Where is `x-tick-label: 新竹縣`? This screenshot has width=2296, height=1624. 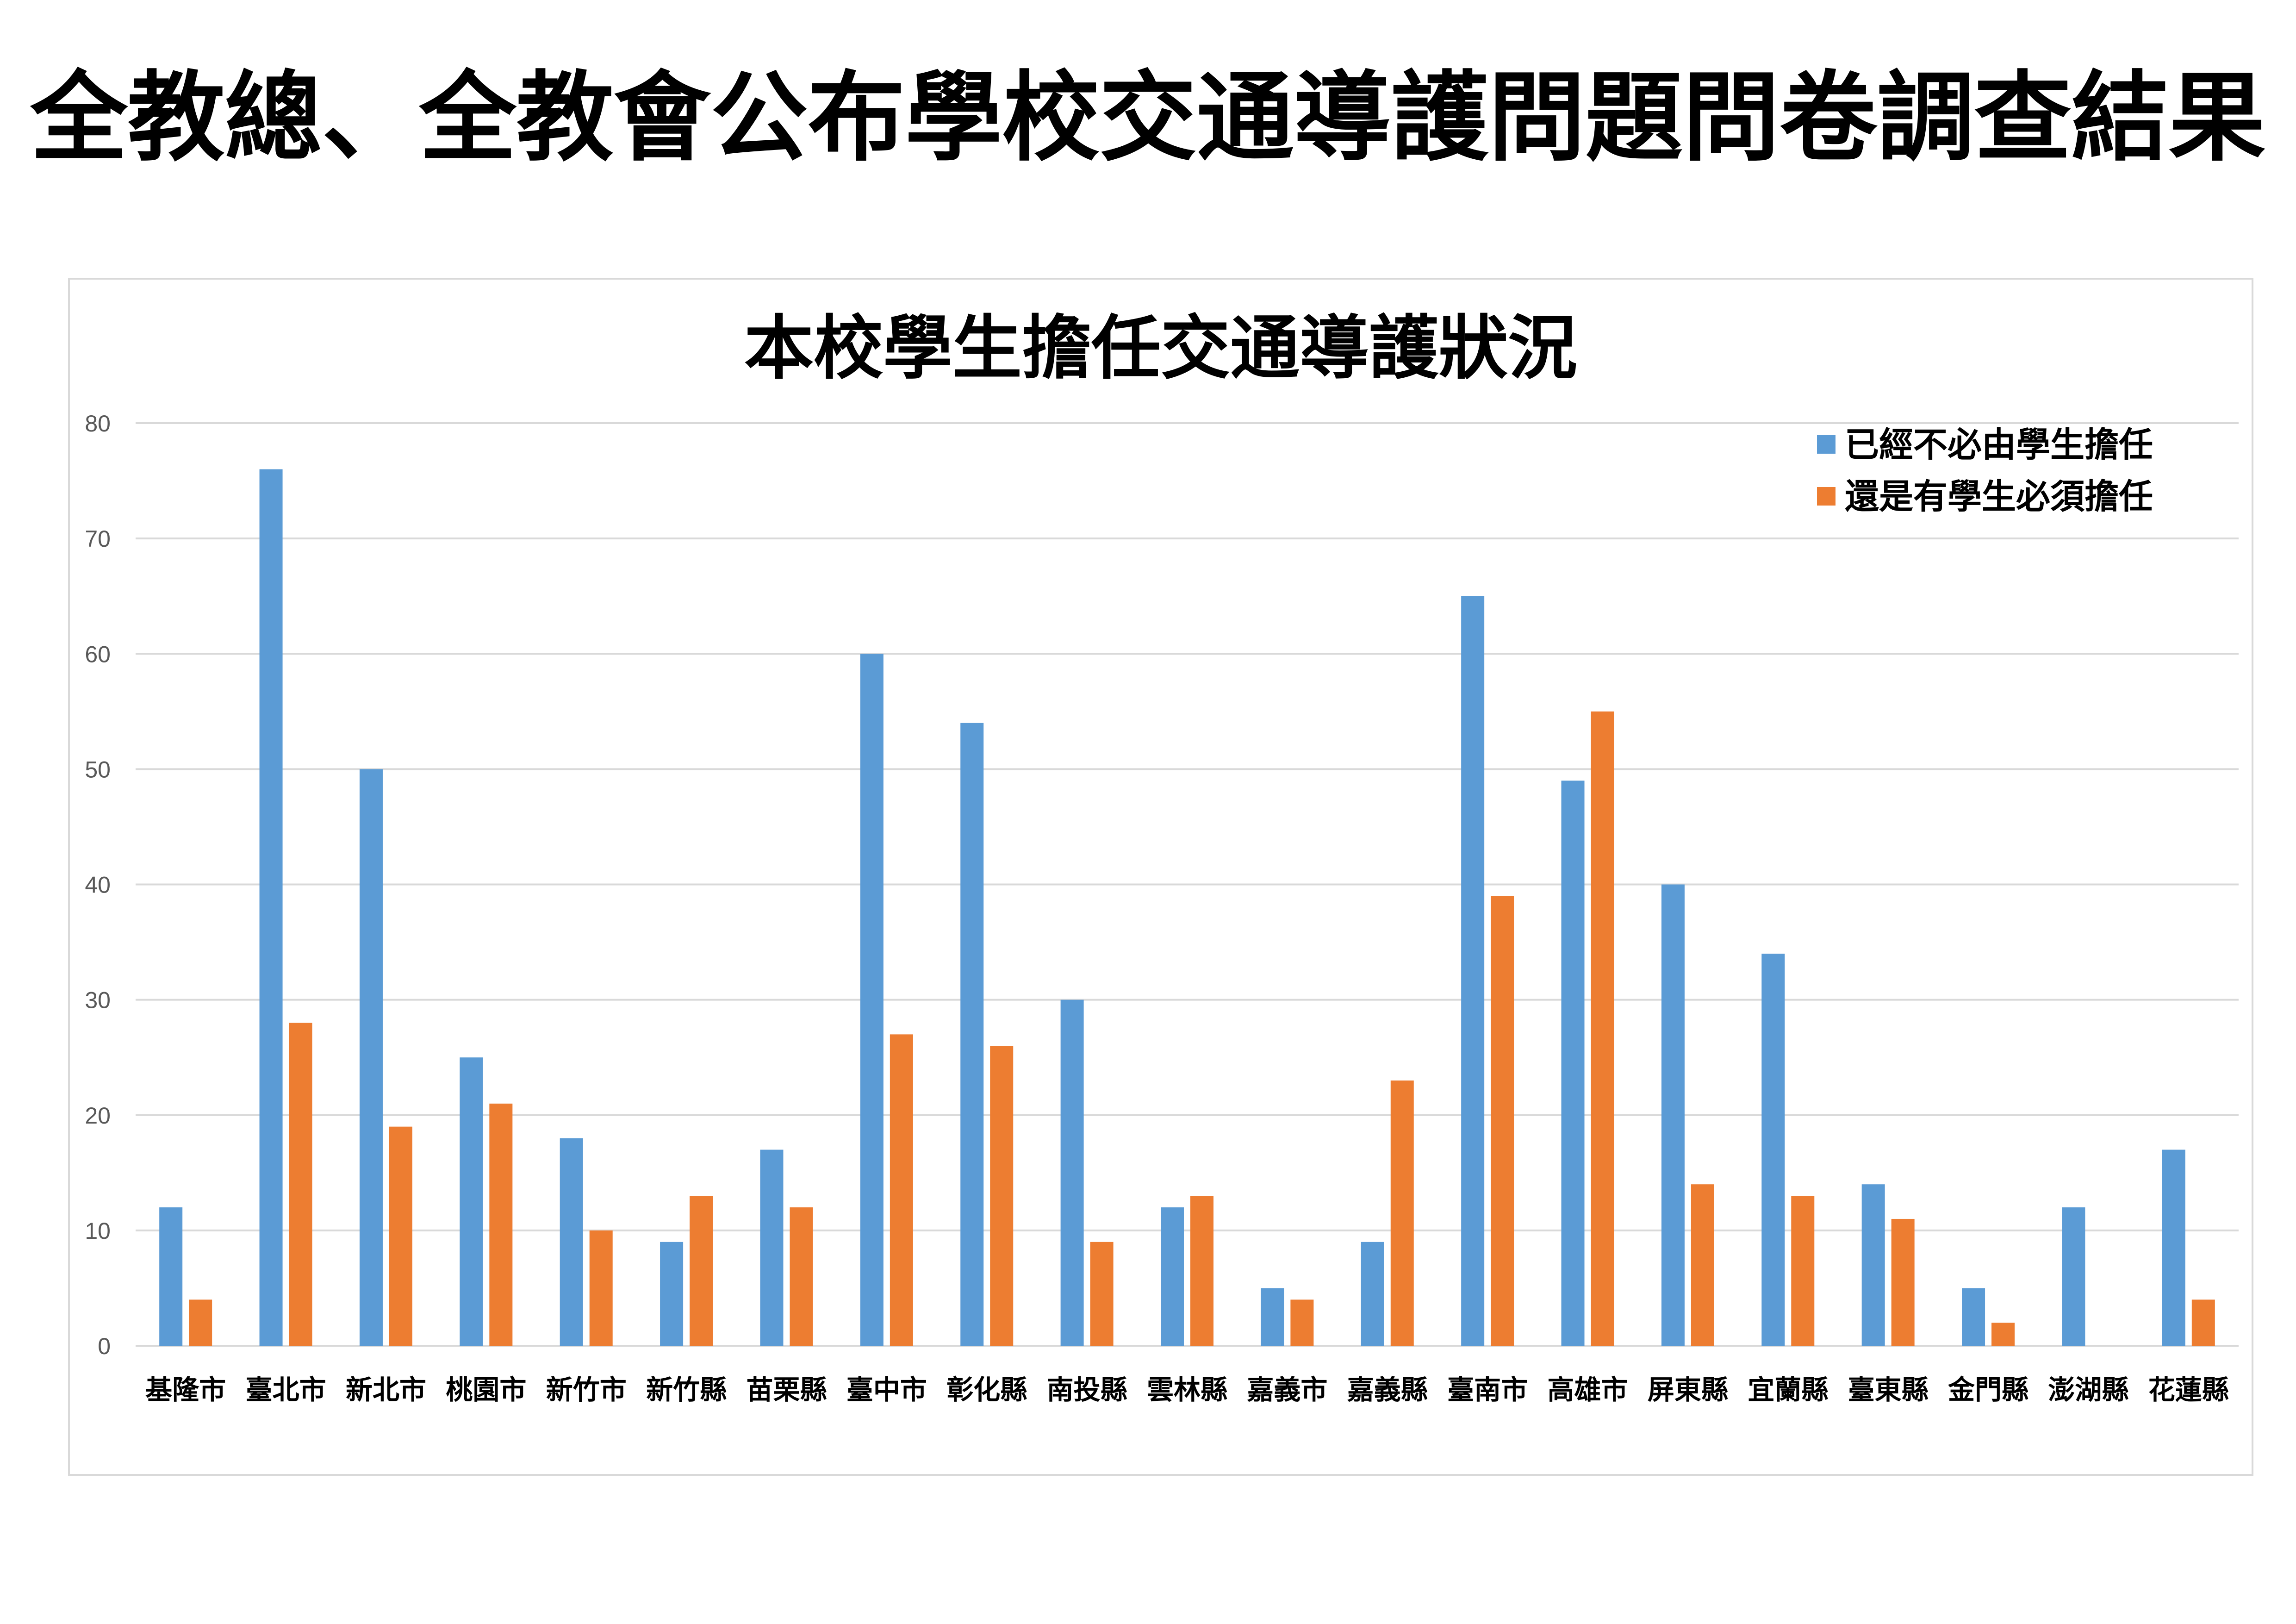
x-tick-label: 新竹縣 is located at coordinates (686, 1389).